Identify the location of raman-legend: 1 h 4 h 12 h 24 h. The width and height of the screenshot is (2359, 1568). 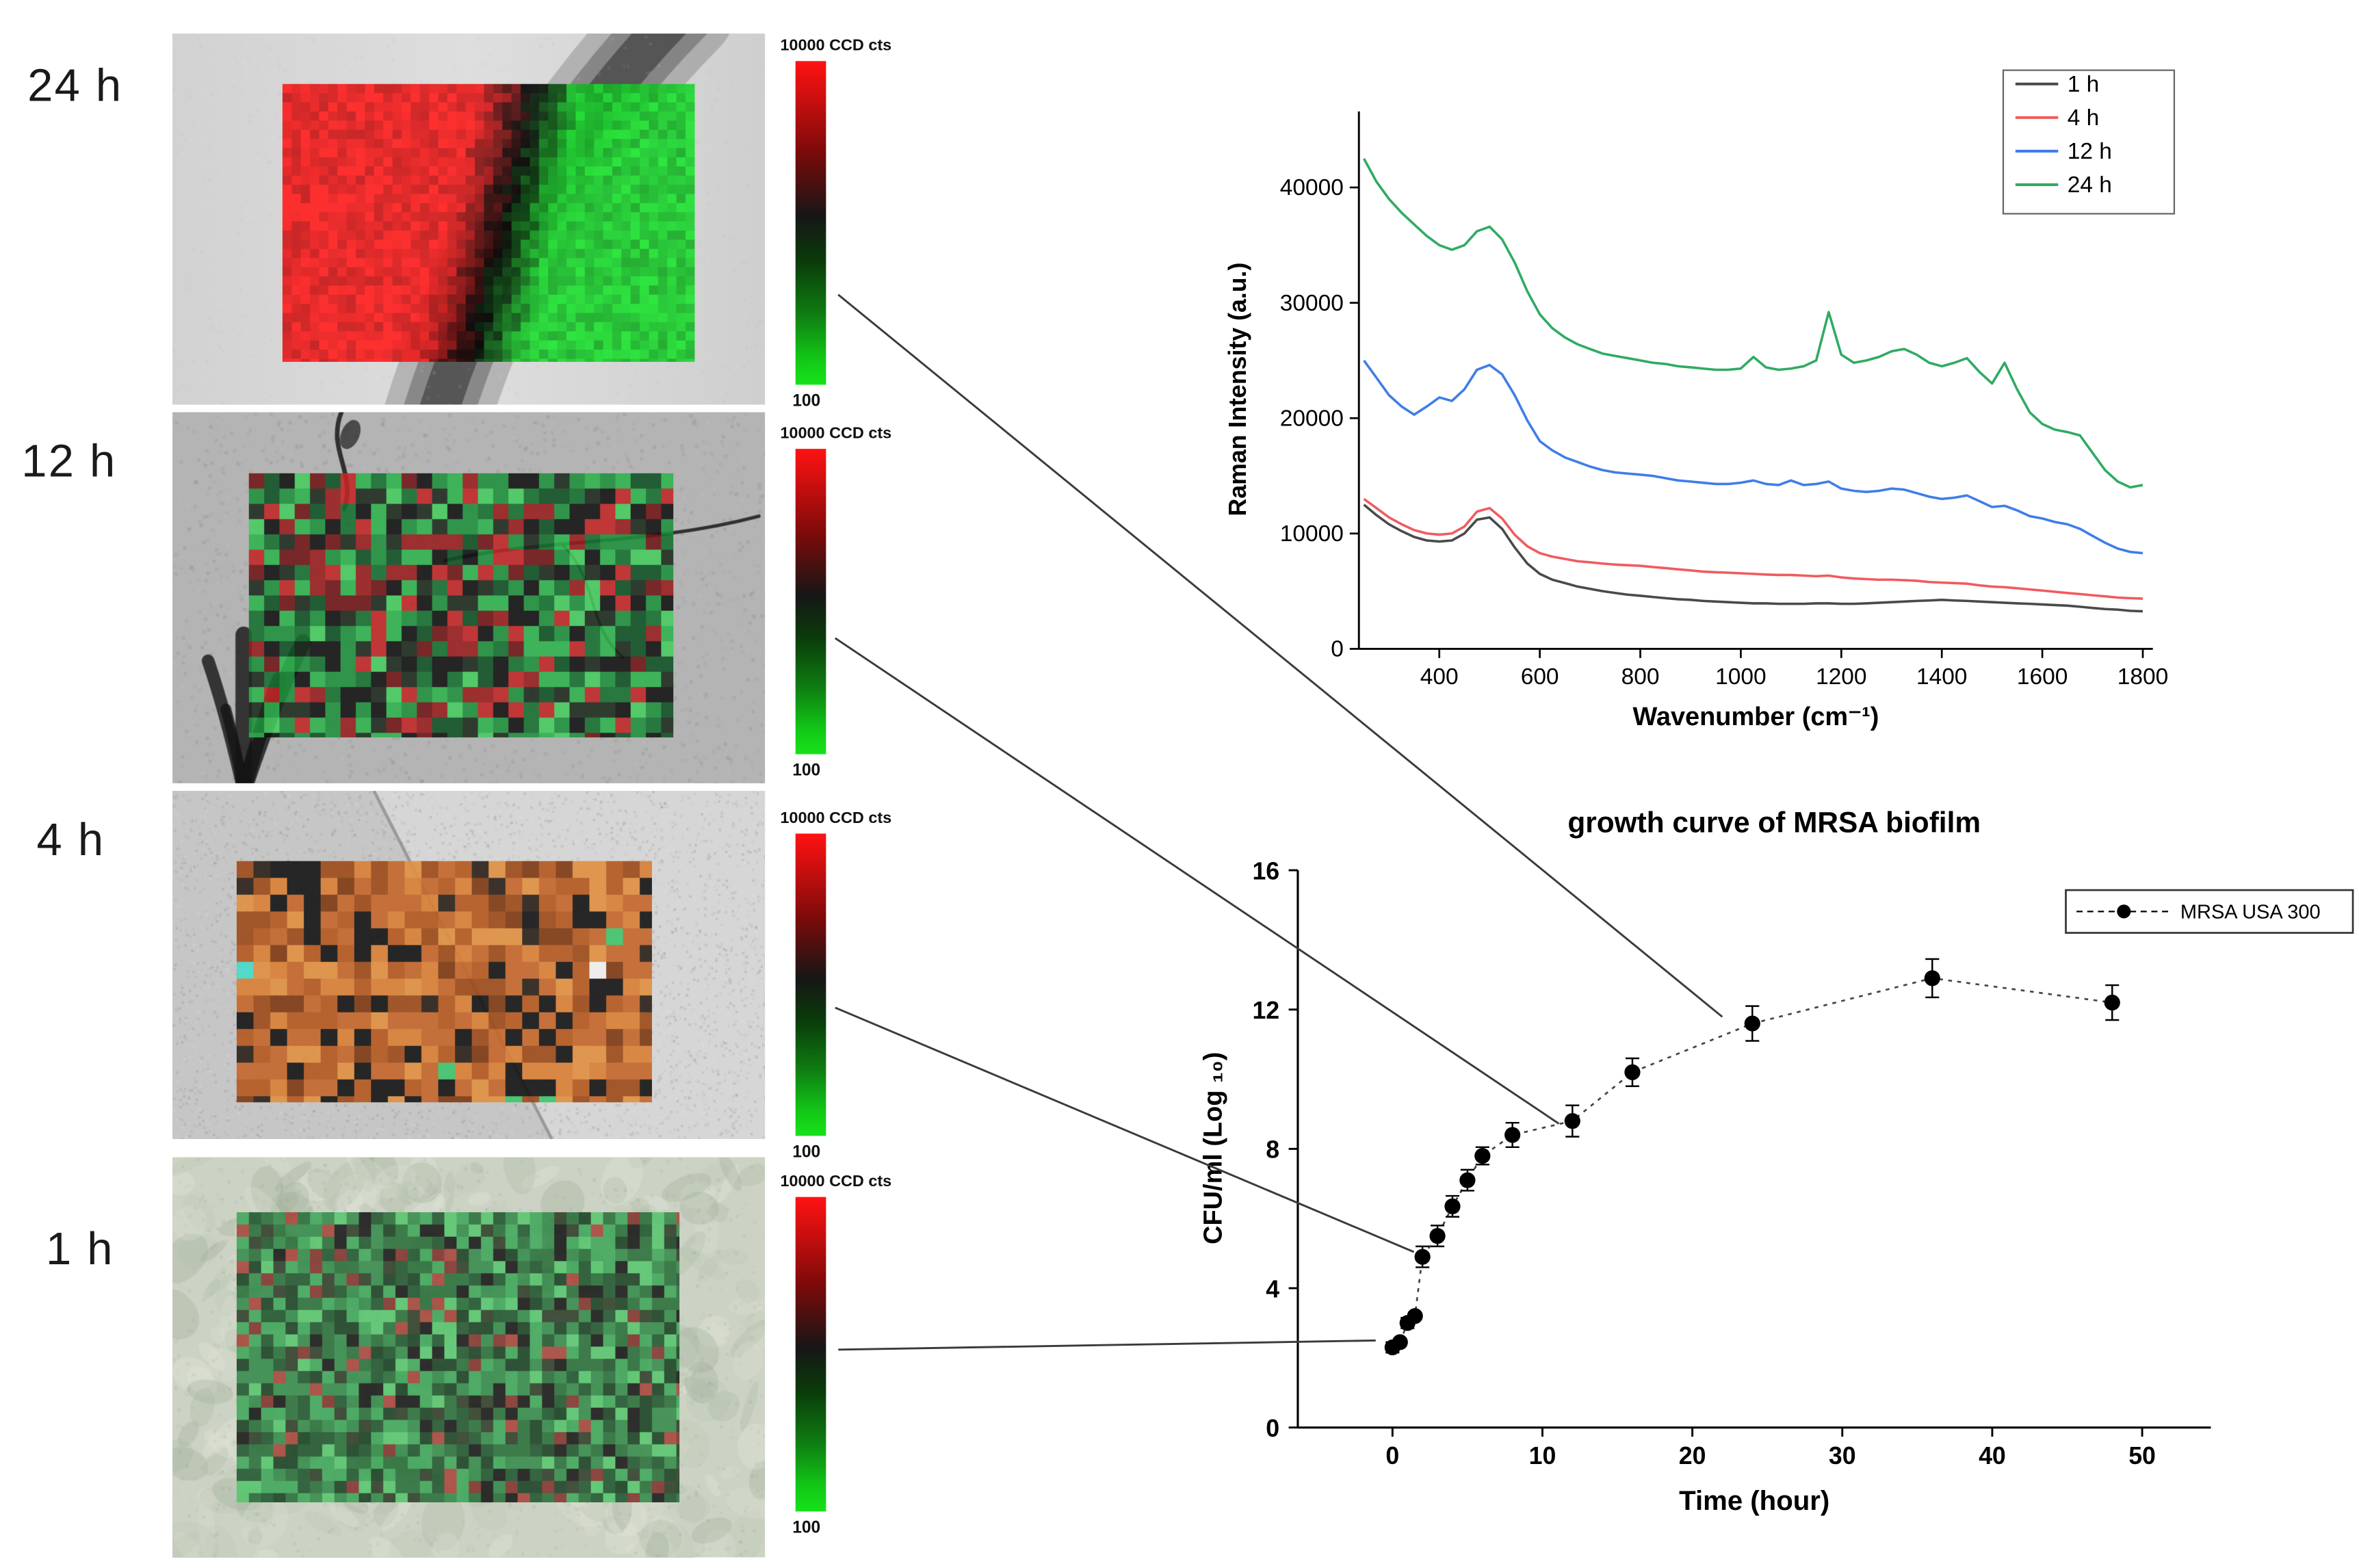
(2089, 142).